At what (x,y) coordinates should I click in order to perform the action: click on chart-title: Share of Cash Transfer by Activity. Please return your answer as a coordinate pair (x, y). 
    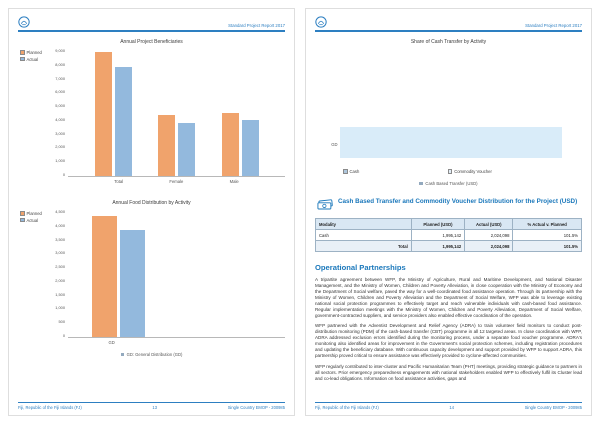
    Looking at the image, I should click on (448, 42).